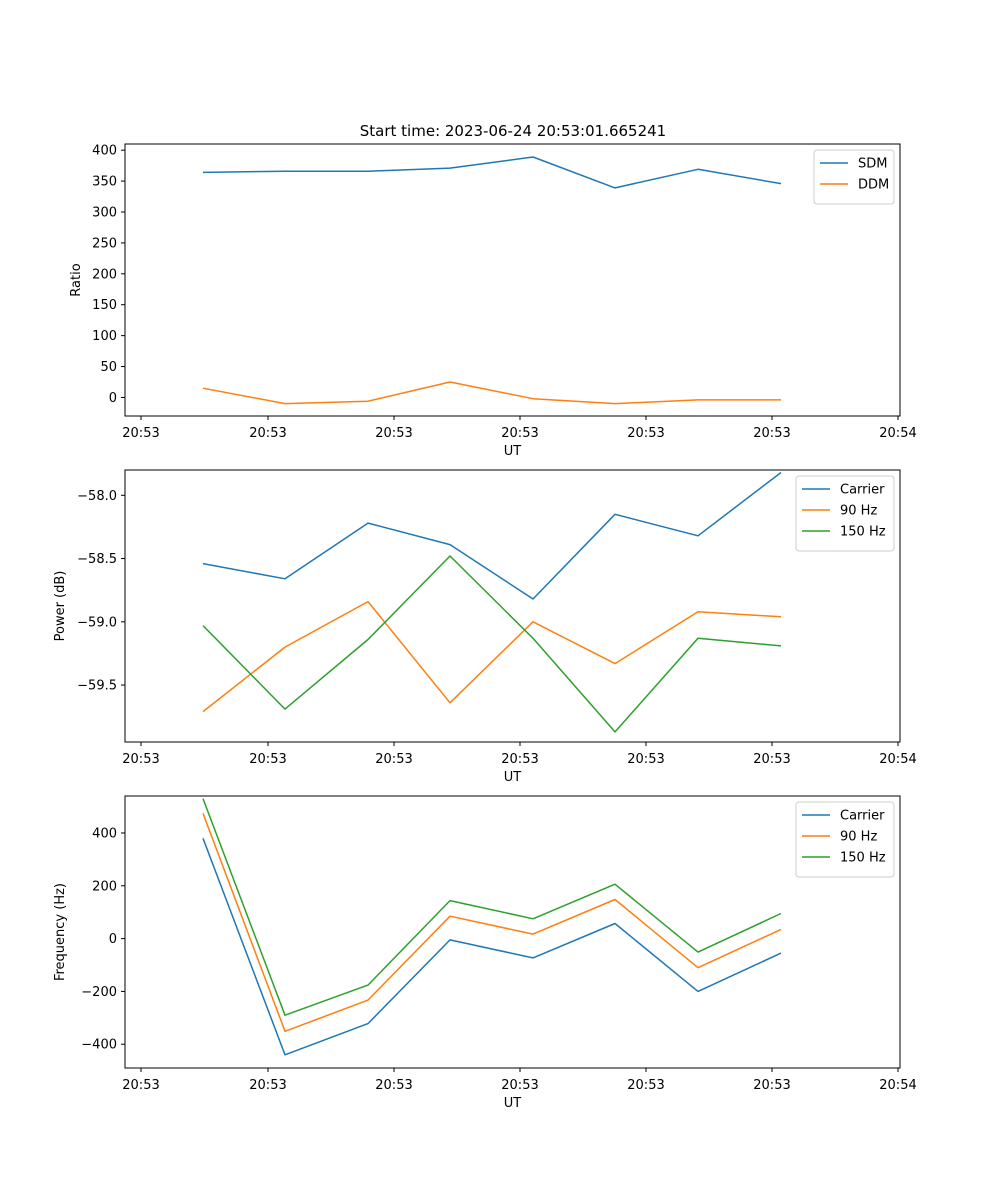 The width and height of the screenshot is (1000, 1200). I want to click on y-tick-label: −59.0, so click(97, 622).